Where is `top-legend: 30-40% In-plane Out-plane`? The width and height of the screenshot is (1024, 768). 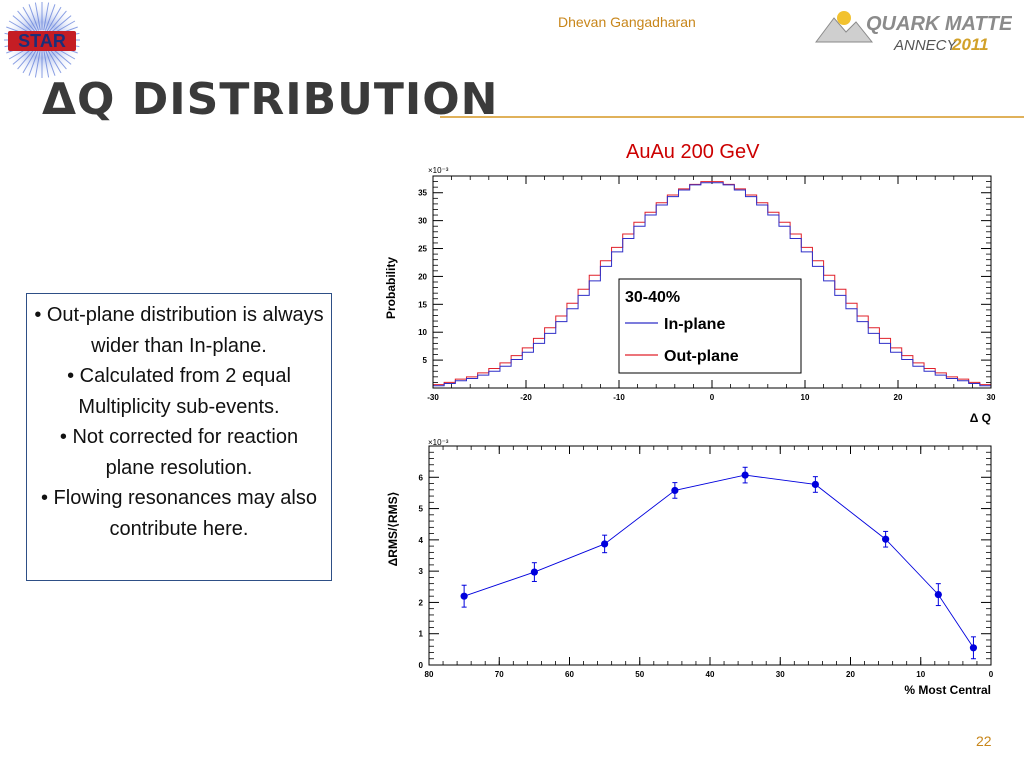
top-legend: 30-40% In-plane Out-plane is located at coordinates (710, 326).